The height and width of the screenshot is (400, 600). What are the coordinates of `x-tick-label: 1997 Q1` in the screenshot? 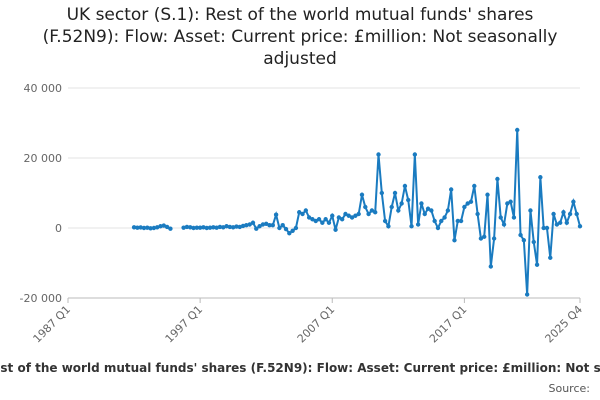 It's located at (184, 324).